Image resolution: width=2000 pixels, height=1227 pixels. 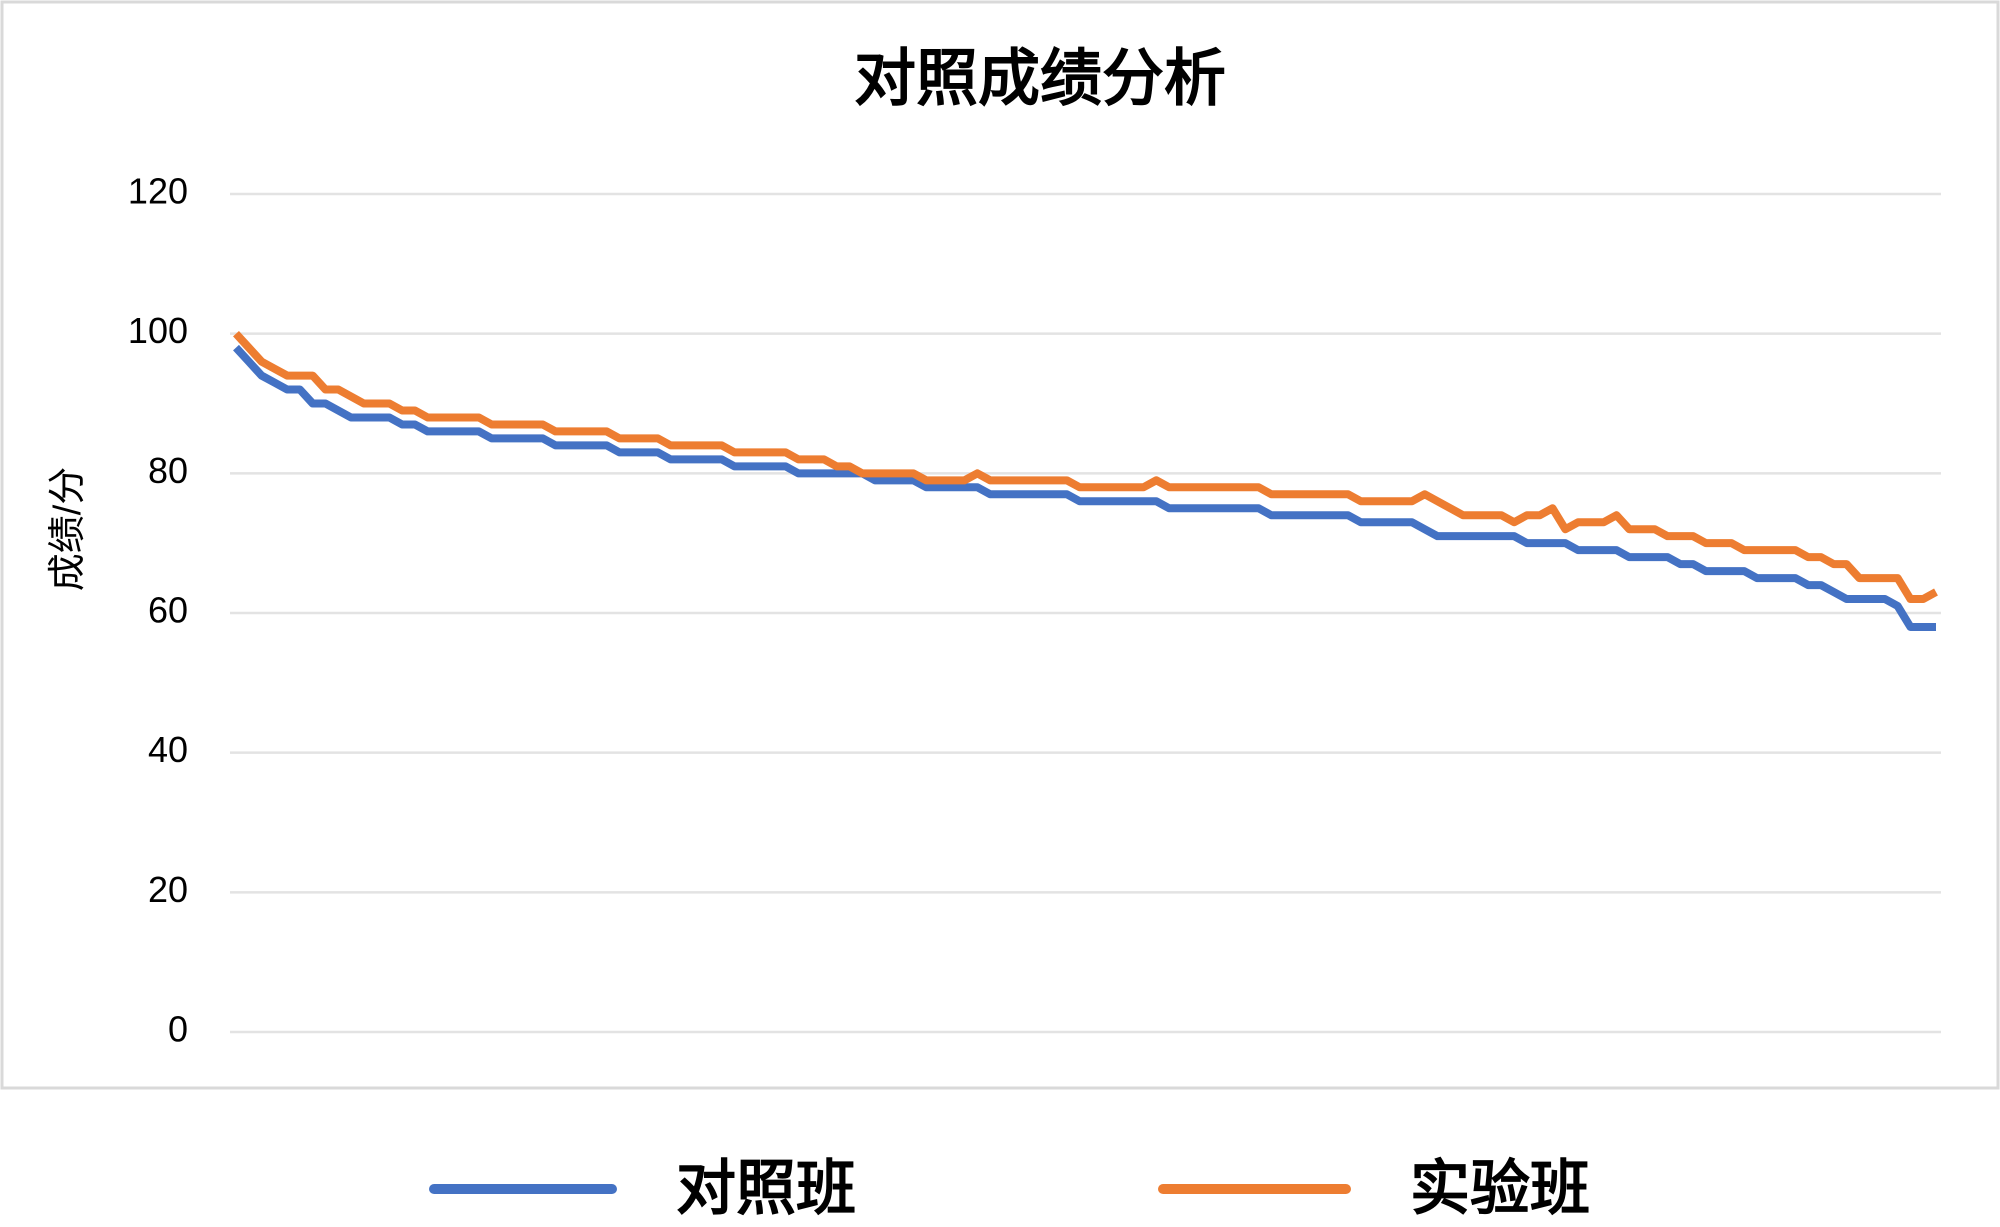 I want to click on chart-title: 对照成绩分析, so click(x=1040, y=78).